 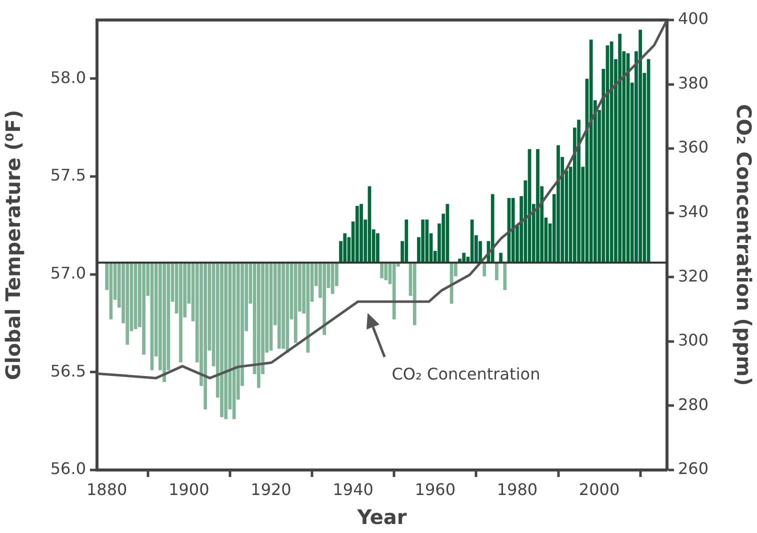 I want to click on x-tick-label: 2000, so click(x=599, y=489).